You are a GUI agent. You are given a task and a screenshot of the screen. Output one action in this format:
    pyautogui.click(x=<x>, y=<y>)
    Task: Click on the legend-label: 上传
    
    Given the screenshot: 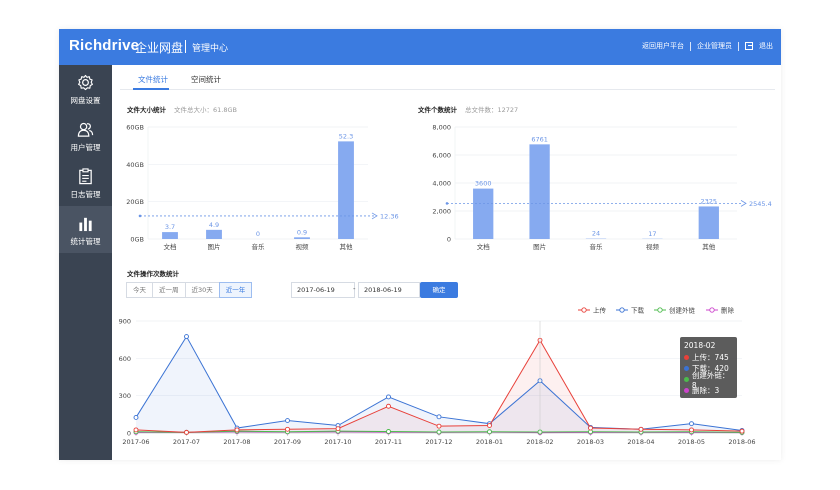 What is the action you would take?
    pyautogui.click(x=600, y=310)
    